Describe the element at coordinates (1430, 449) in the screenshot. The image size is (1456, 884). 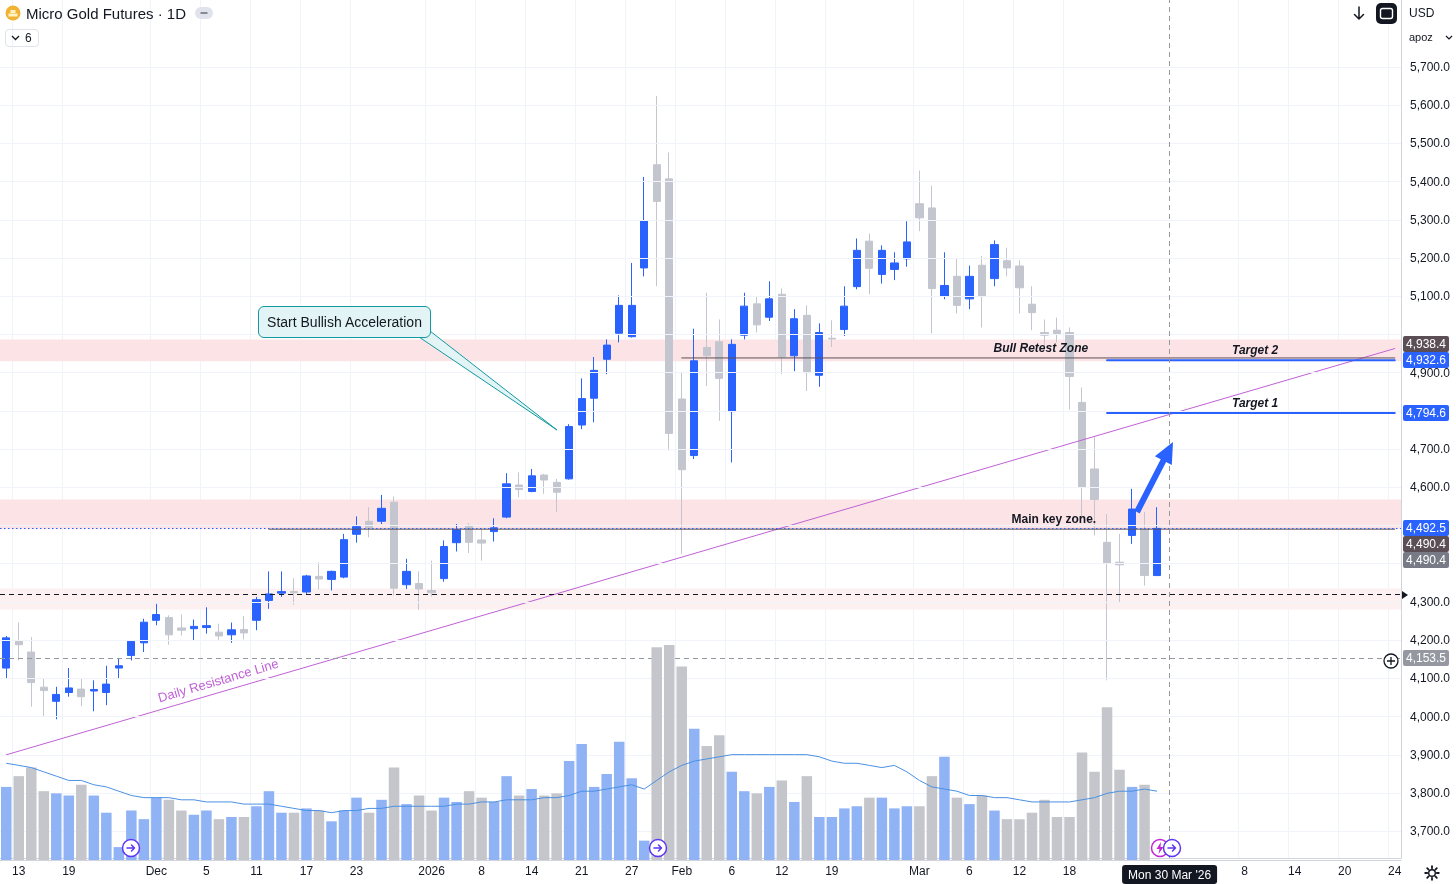
I see `y-tick-label: 4,700.0` at that location.